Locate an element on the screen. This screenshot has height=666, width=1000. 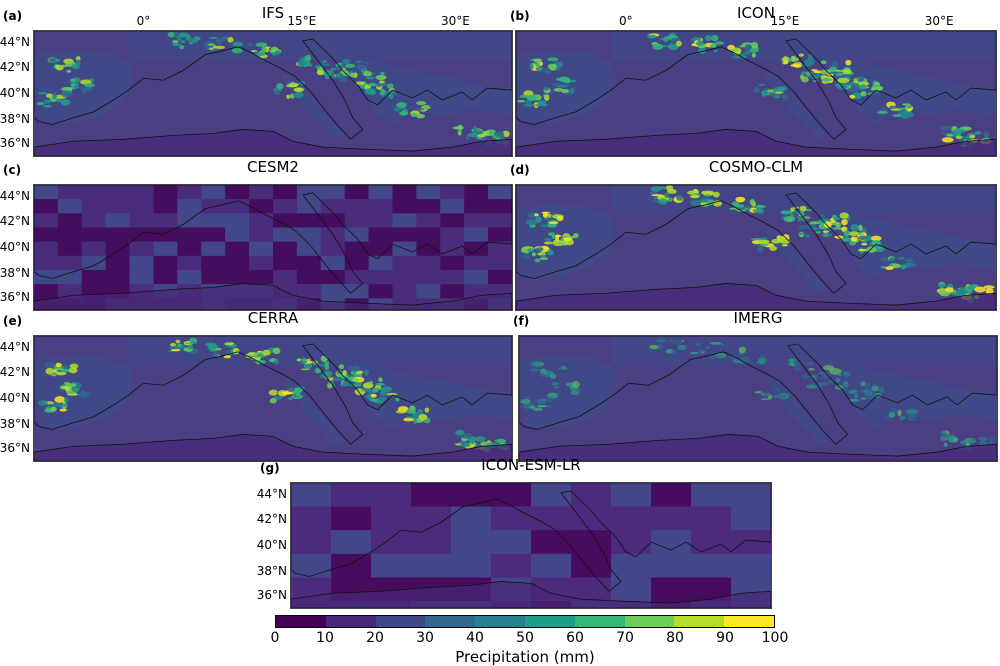
colorbar-tick: 90 is located at coordinates (725, 638).